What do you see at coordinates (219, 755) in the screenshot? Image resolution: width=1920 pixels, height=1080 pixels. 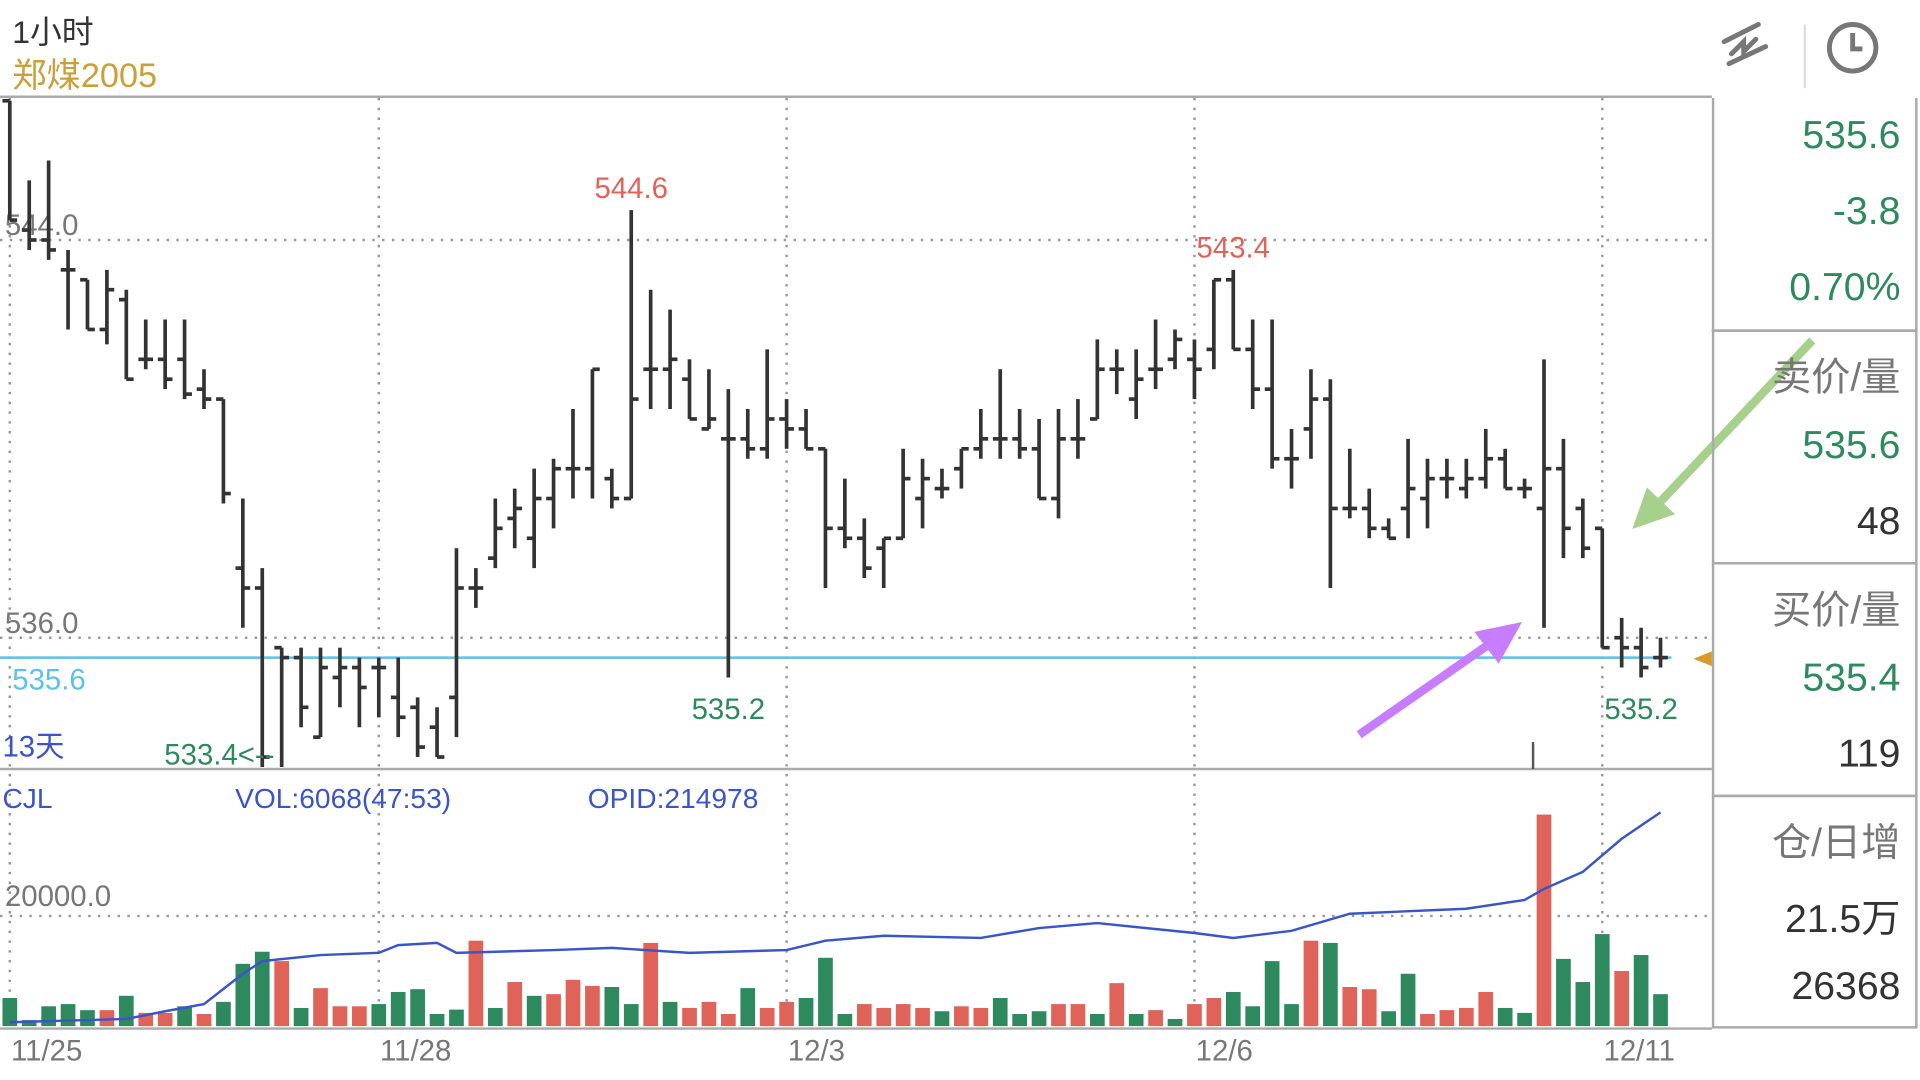 I see `price-annotation: 533.4<--` at bounding box center [219, 755].